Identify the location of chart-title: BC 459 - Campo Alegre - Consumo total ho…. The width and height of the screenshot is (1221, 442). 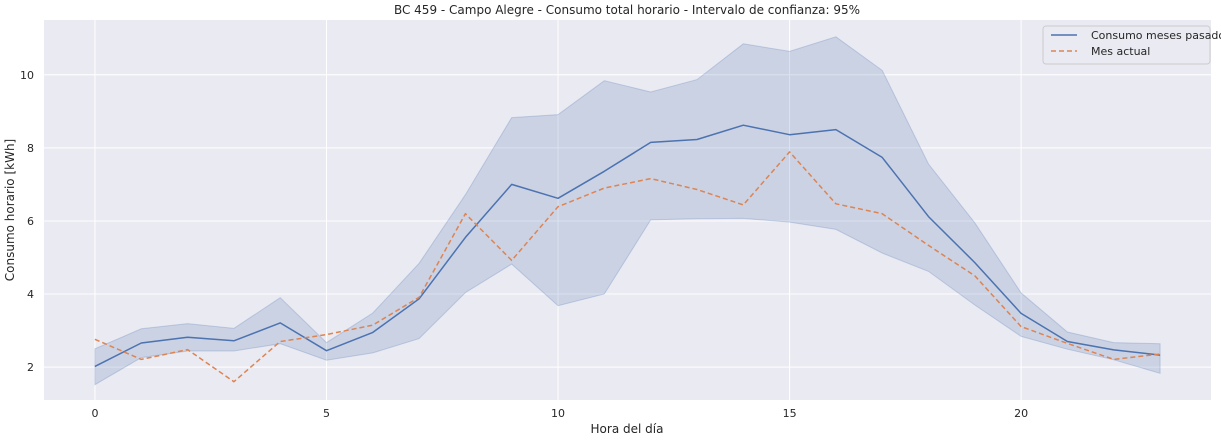
(627, 10).